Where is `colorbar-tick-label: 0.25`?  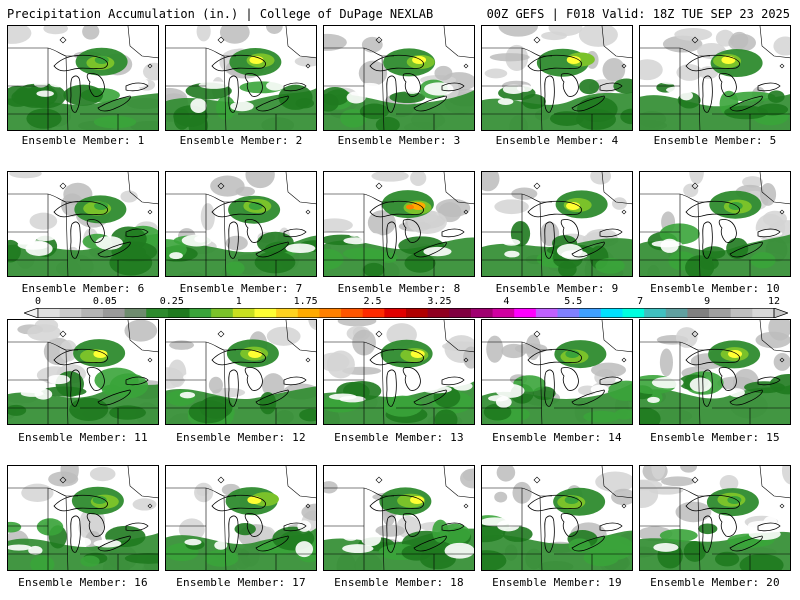
colorbar-tick-label: 0.25 is located at coordinates (171, 301).